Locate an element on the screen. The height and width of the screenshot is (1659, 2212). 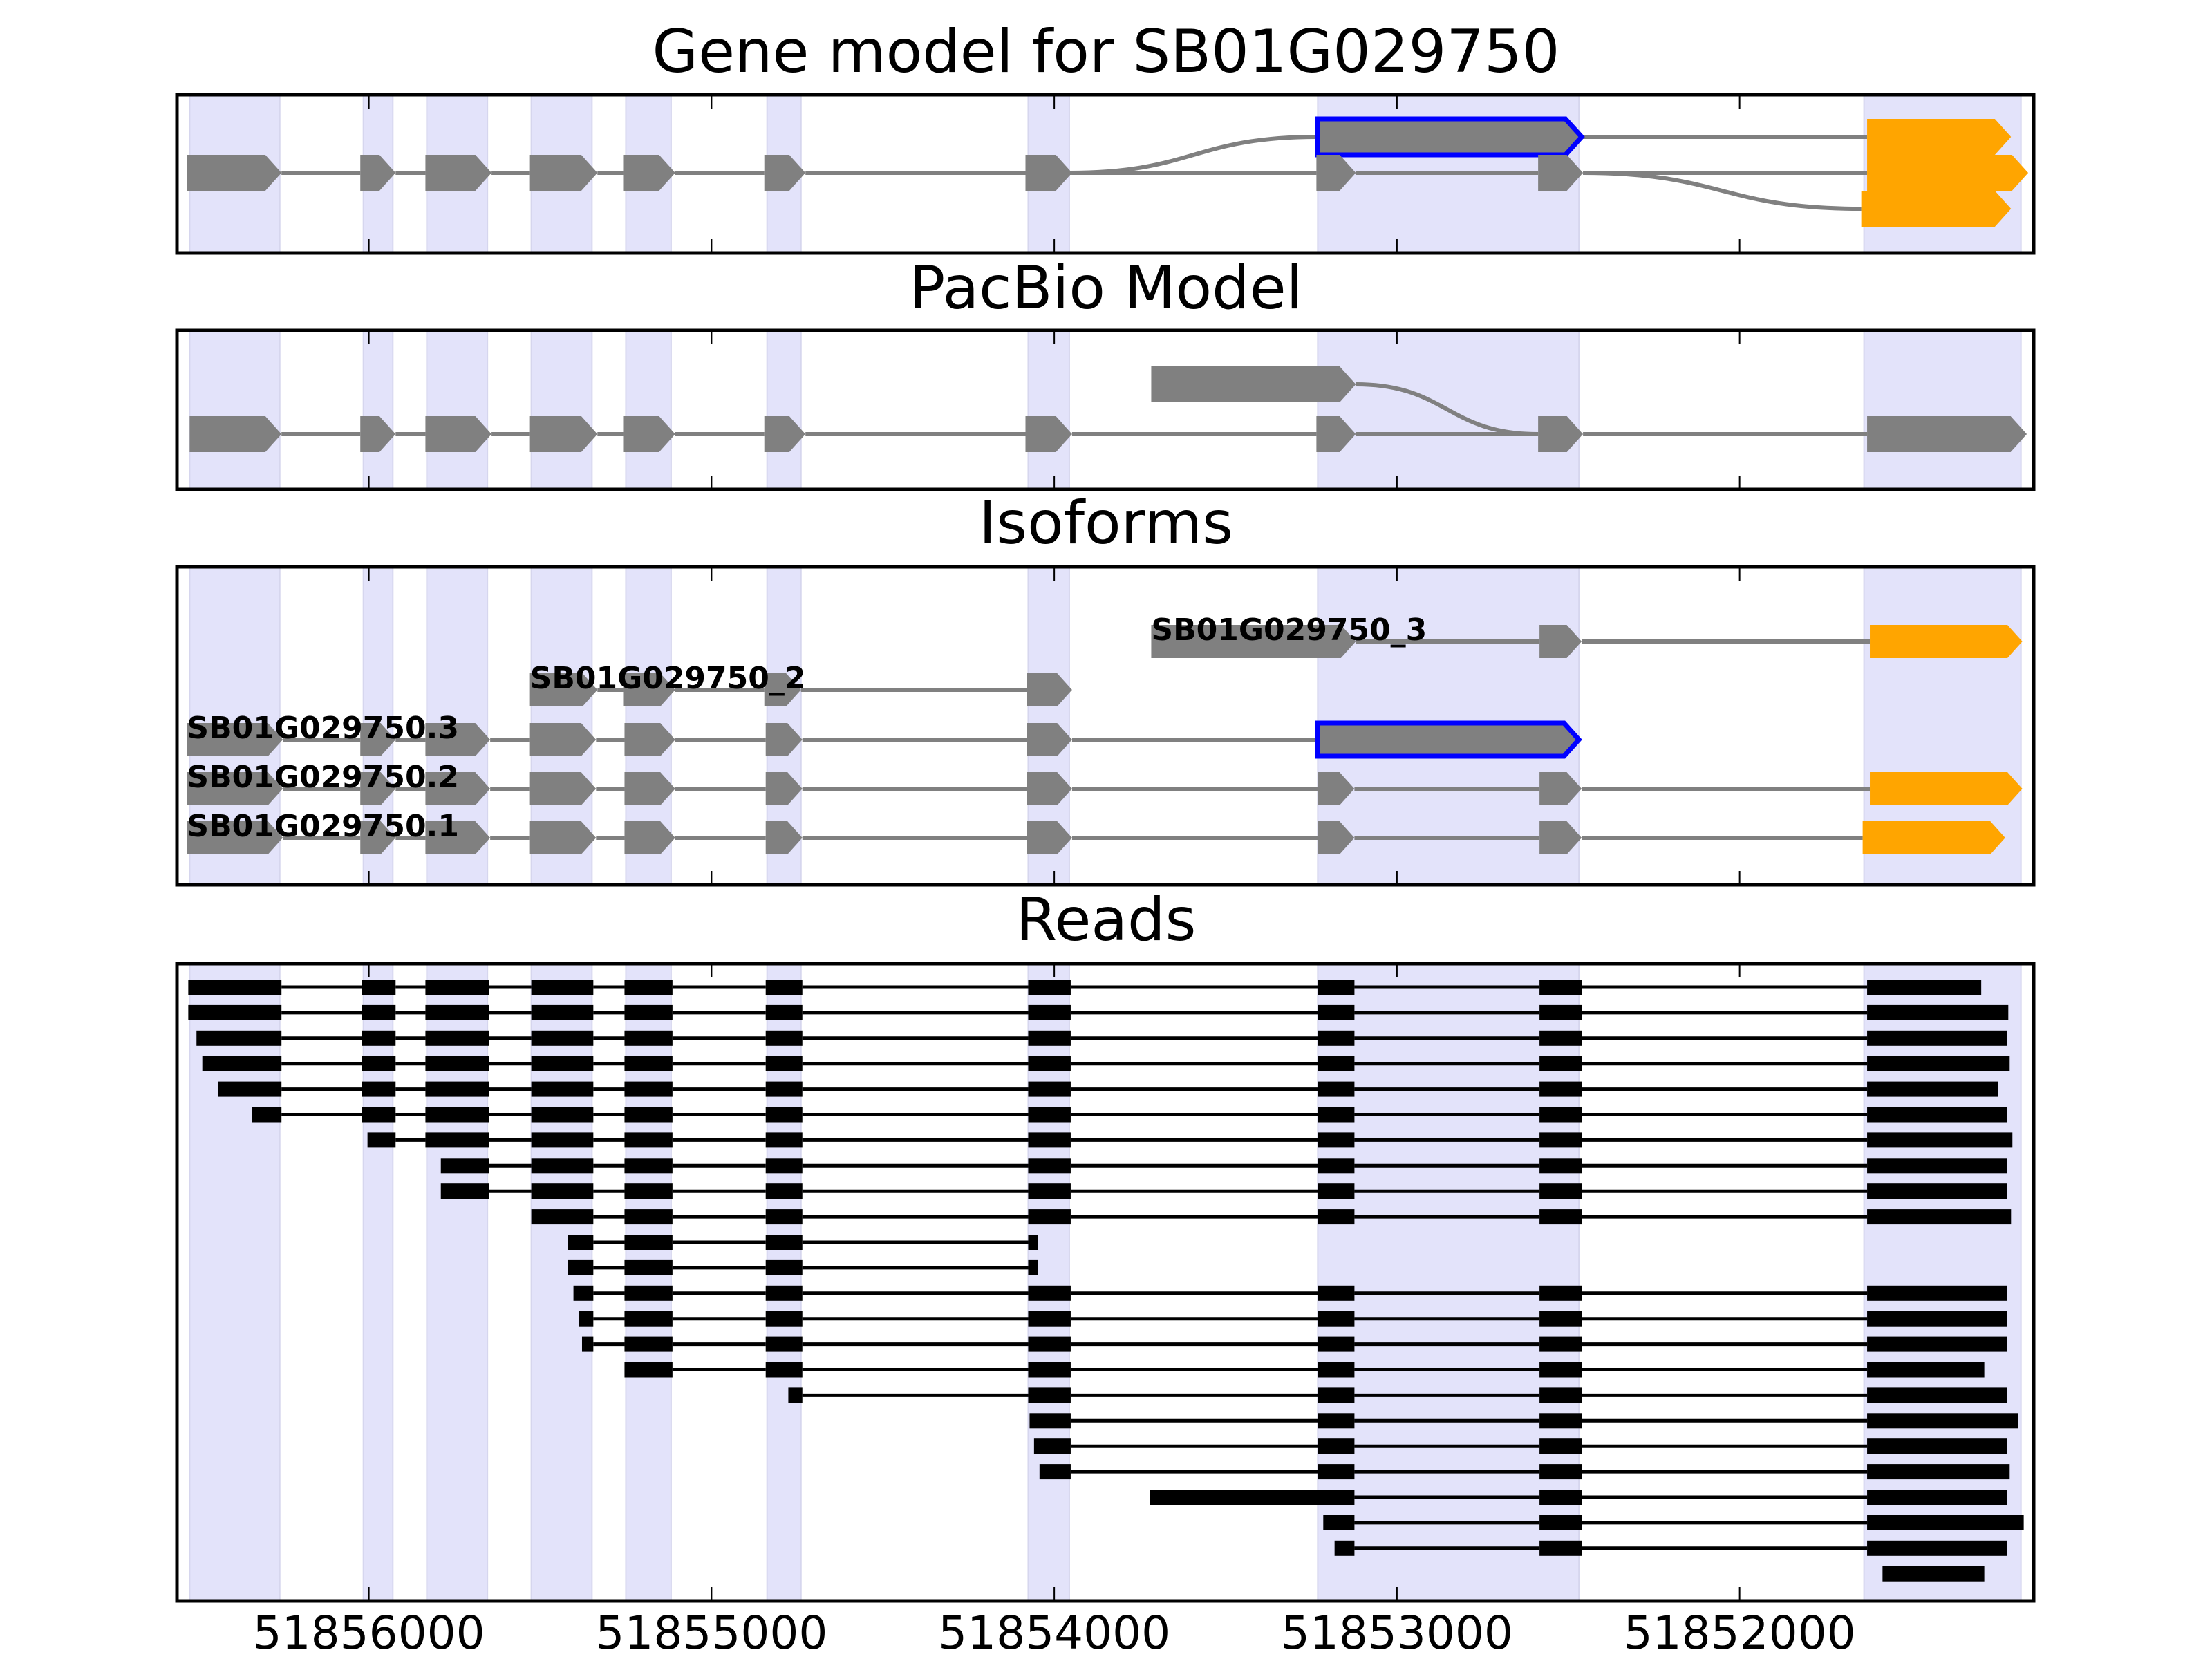
x-tick-label: 51855000 is located at coordinates (711, 1633).